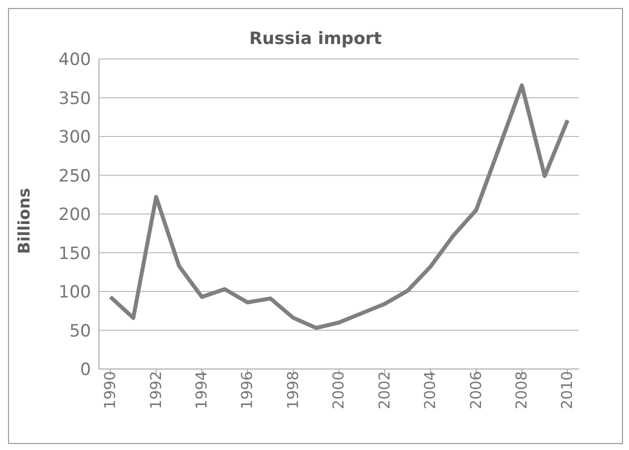 The height and width of the screenshot is (450, 629). What do you see at coordinates (315, 39) in the screenshot?
I see `chart-title: Russia import` at bounding box center [315, 39].